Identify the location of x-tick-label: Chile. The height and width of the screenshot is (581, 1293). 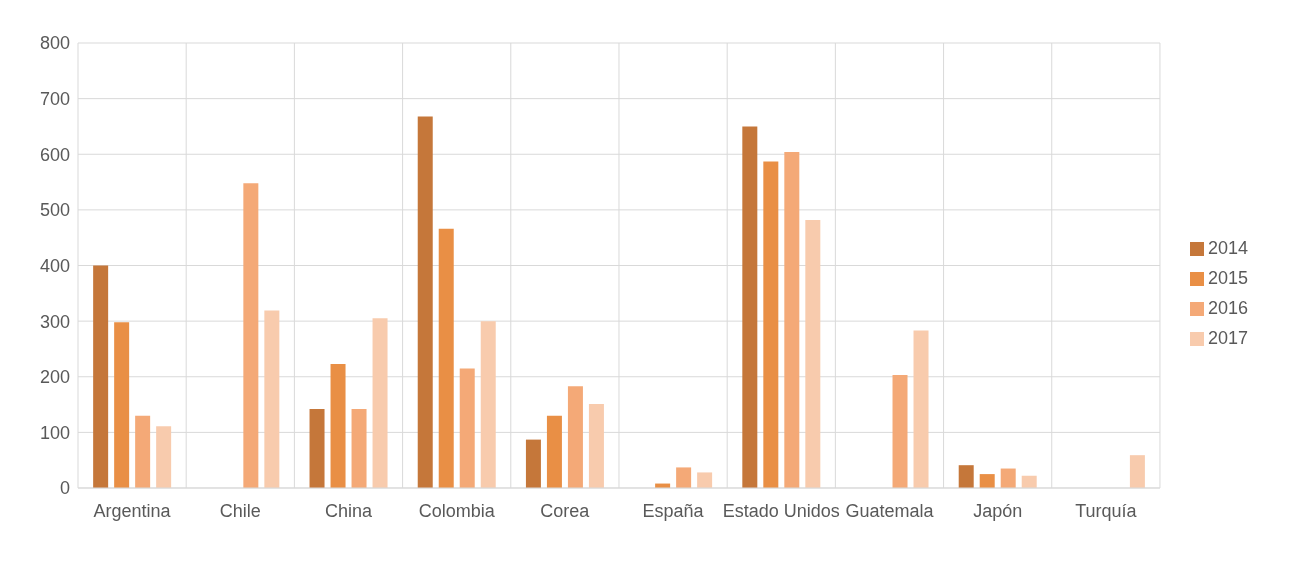
(240, 510).